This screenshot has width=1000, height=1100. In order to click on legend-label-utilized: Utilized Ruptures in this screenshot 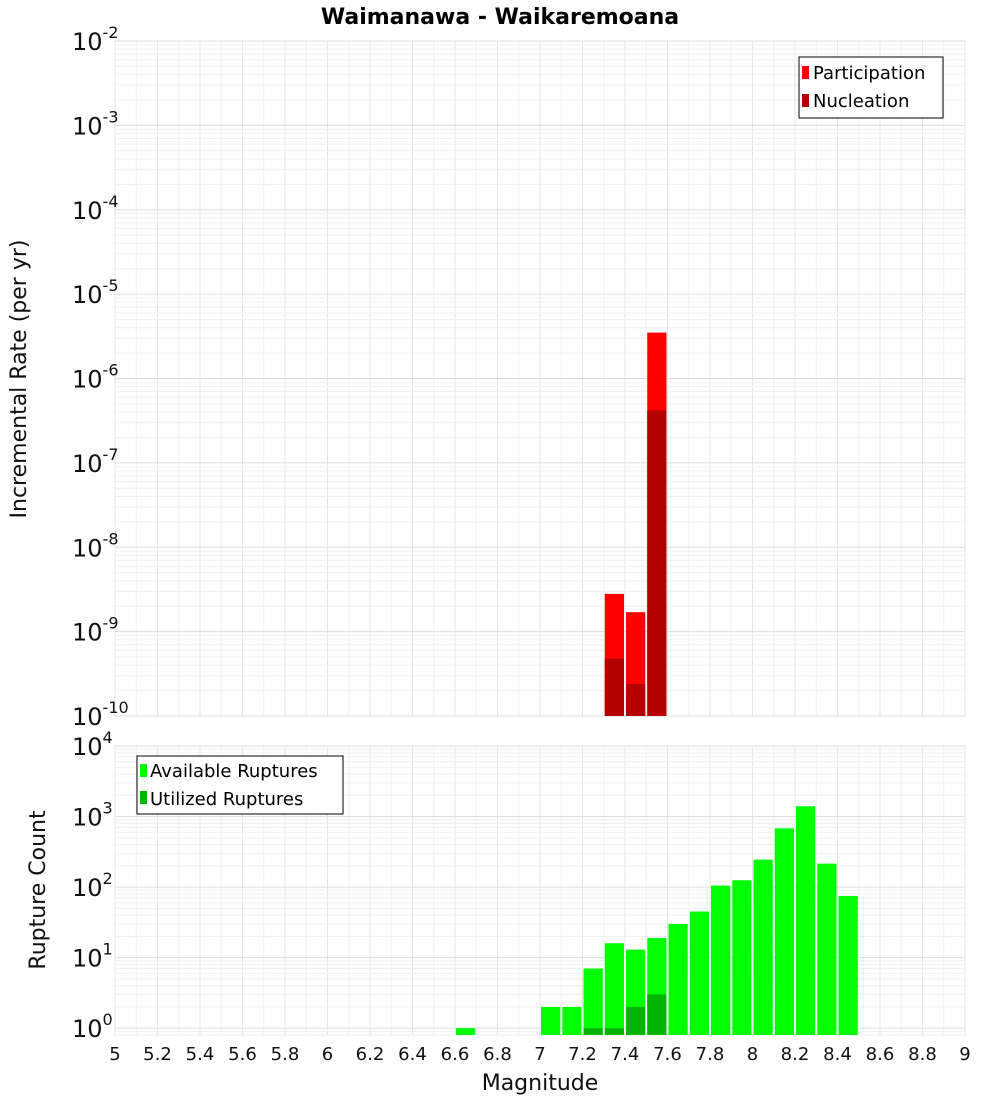, I will do `click(226, 799)`.